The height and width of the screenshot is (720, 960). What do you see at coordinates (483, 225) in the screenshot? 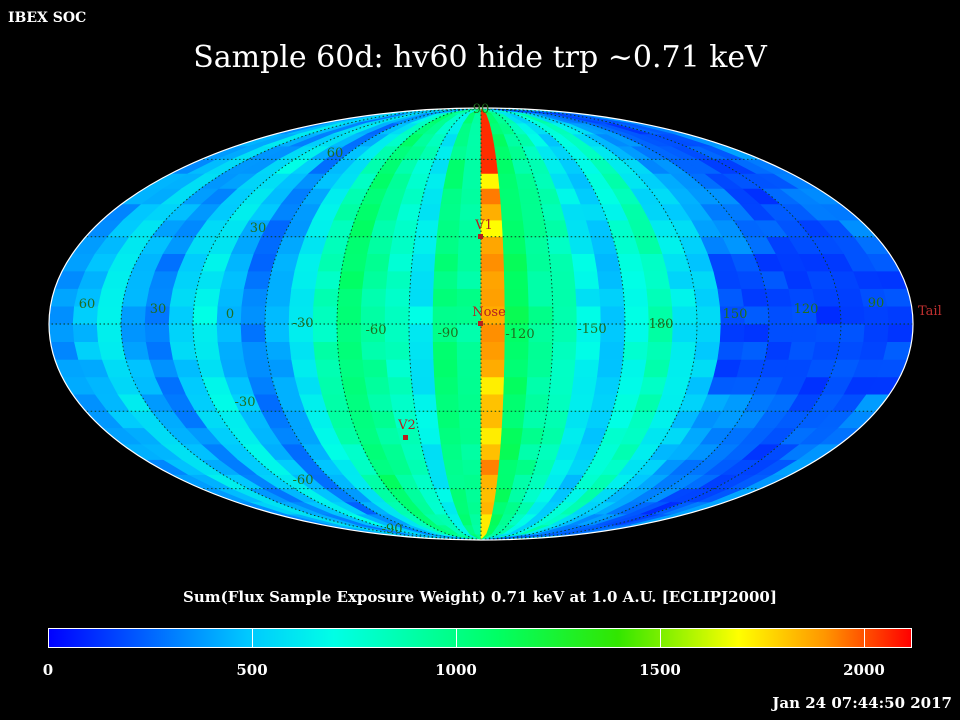
I see `v1-label: V1` at bounding box center [483, 225].